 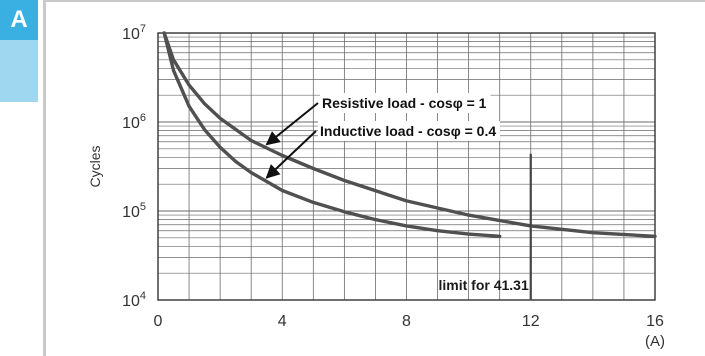 I want to click on y-tick-label: 10⁶, so click(x=134, y=122).